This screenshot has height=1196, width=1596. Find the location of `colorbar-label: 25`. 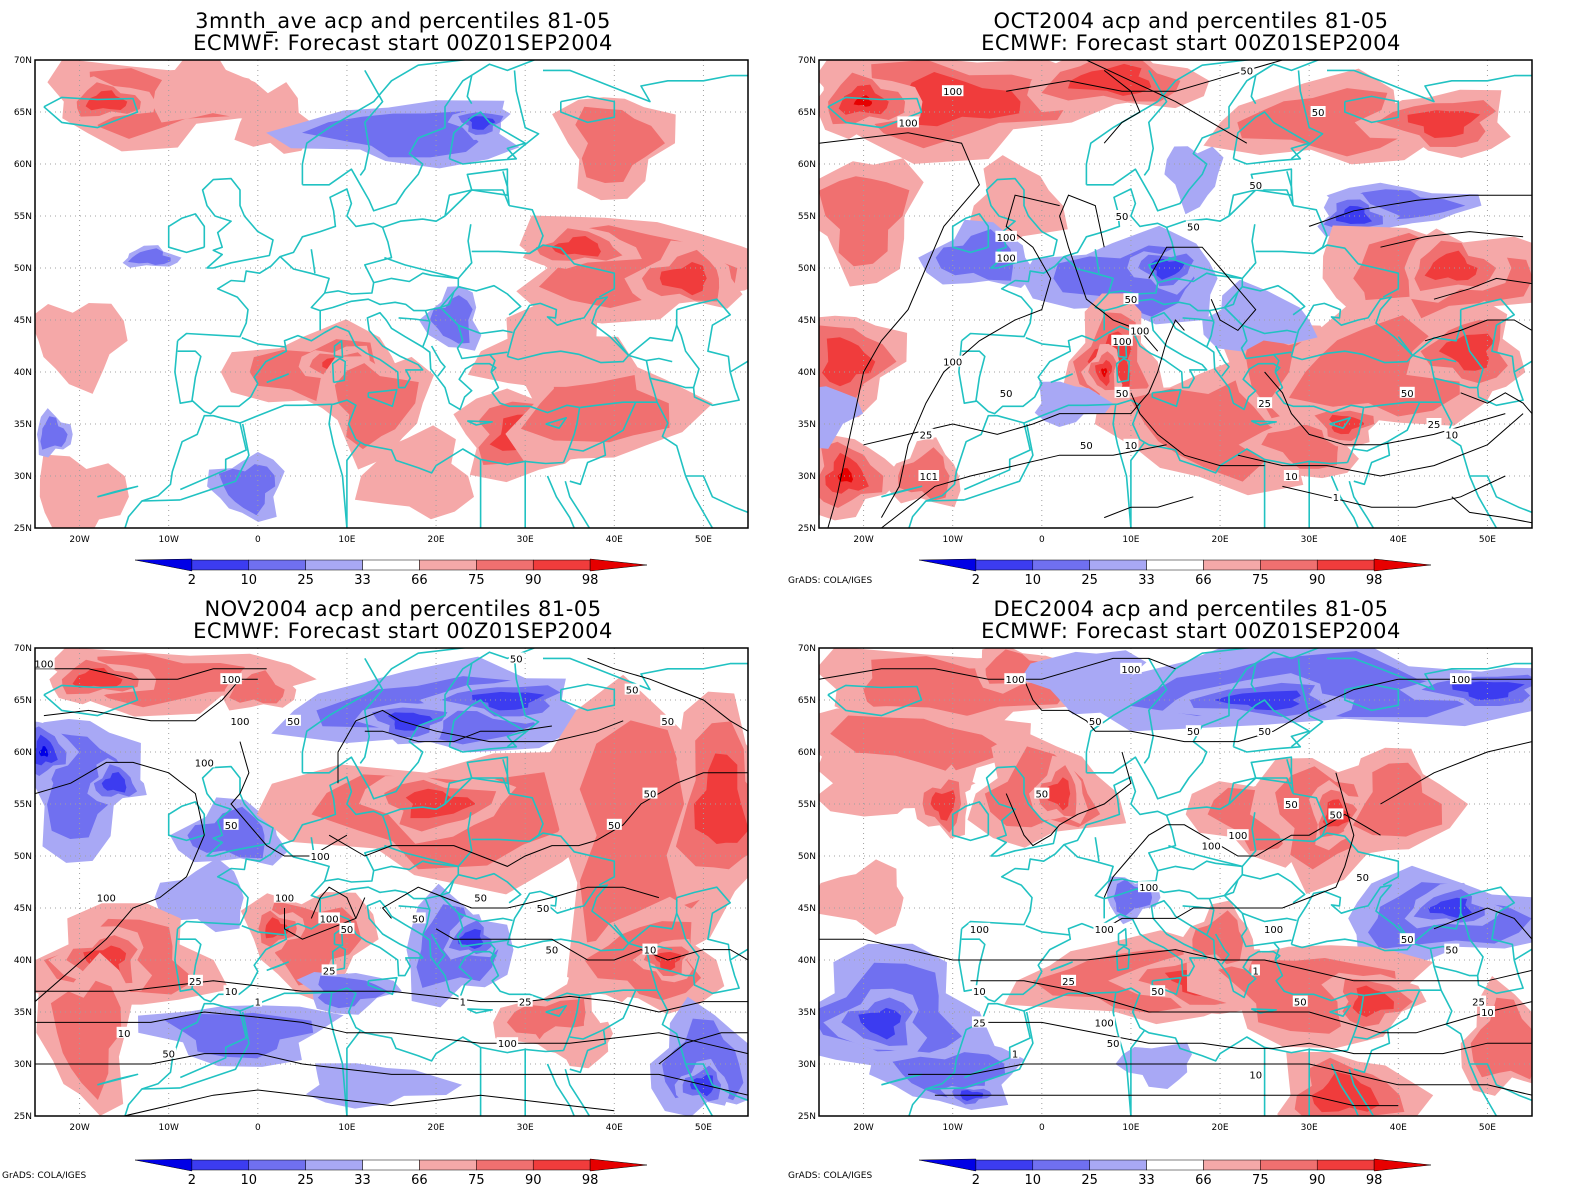

colorbar-label: 25 is located at coordinates (305, 580).